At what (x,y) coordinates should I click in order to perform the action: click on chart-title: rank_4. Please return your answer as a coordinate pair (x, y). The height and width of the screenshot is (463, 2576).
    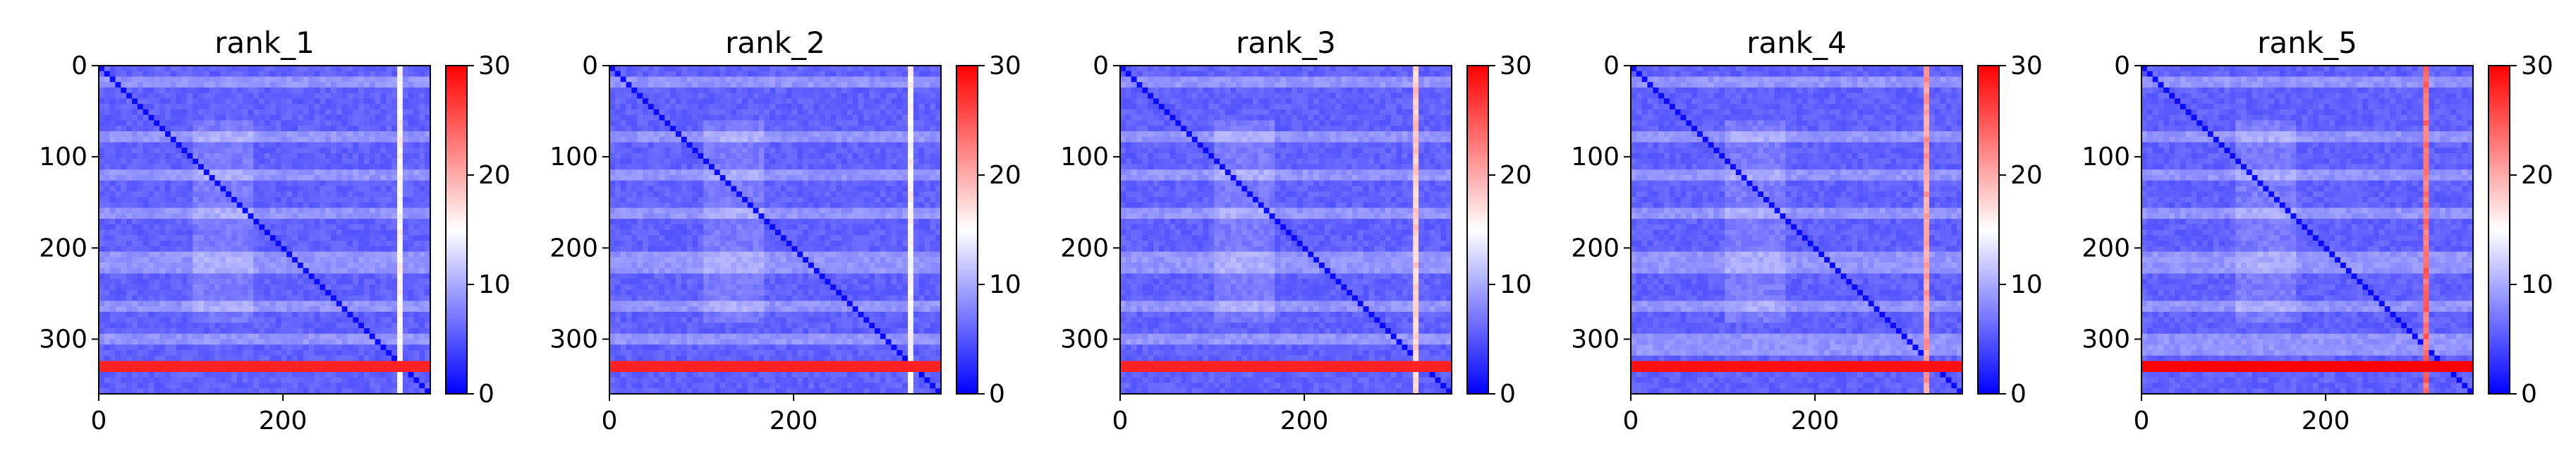
    Looking at the image, I should click on (1796, 42).